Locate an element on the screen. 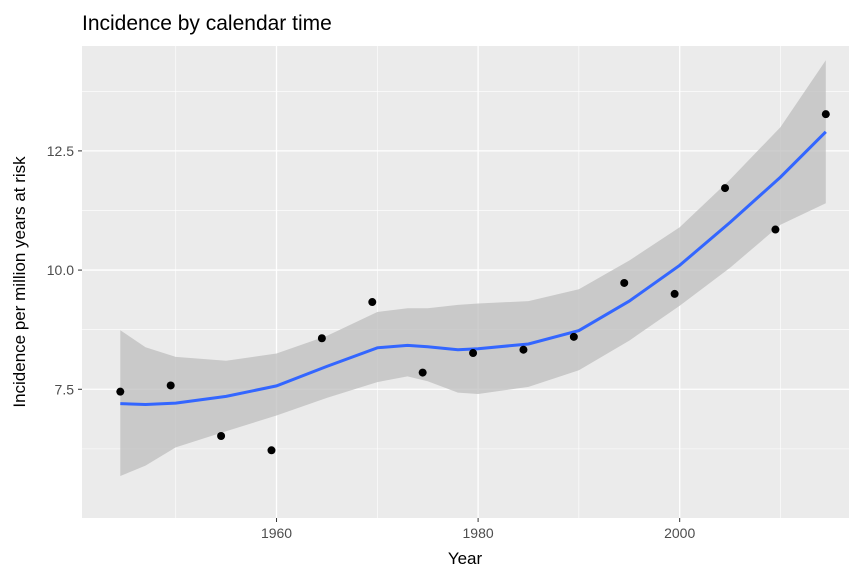 The image size is (858, 572). x-axis: 1960 1980 2000 is located at coordinates (478, 529).